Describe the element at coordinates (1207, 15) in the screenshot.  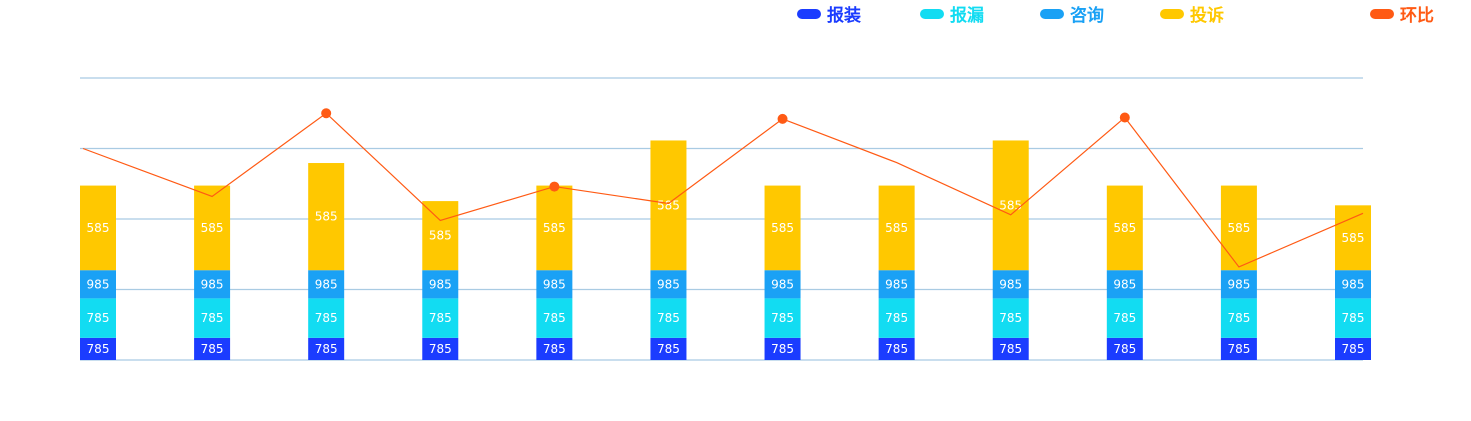
I see `legend-label: 投诉` at that location.